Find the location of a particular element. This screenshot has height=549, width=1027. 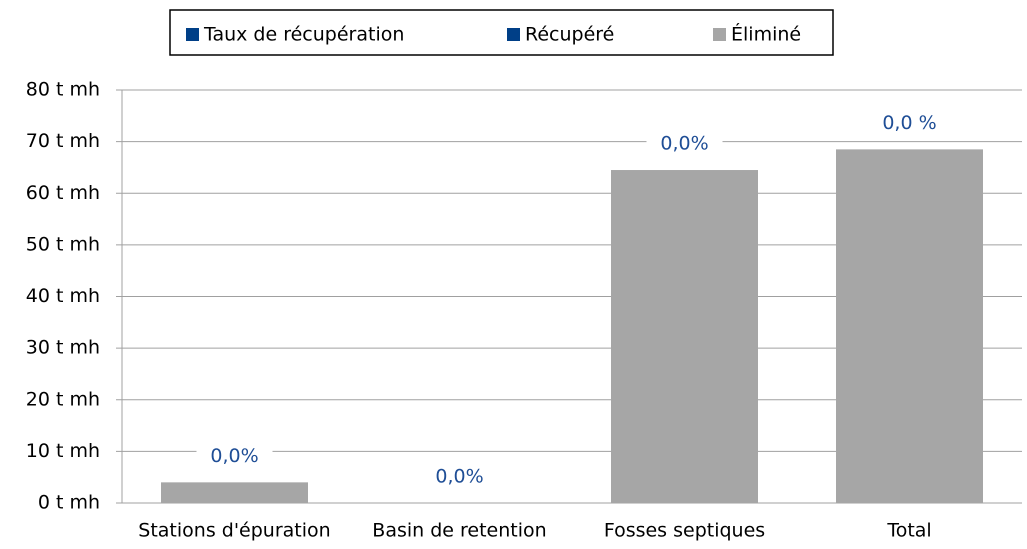

y-tick-label: 10 t mh is located at coordinates (63, 451).